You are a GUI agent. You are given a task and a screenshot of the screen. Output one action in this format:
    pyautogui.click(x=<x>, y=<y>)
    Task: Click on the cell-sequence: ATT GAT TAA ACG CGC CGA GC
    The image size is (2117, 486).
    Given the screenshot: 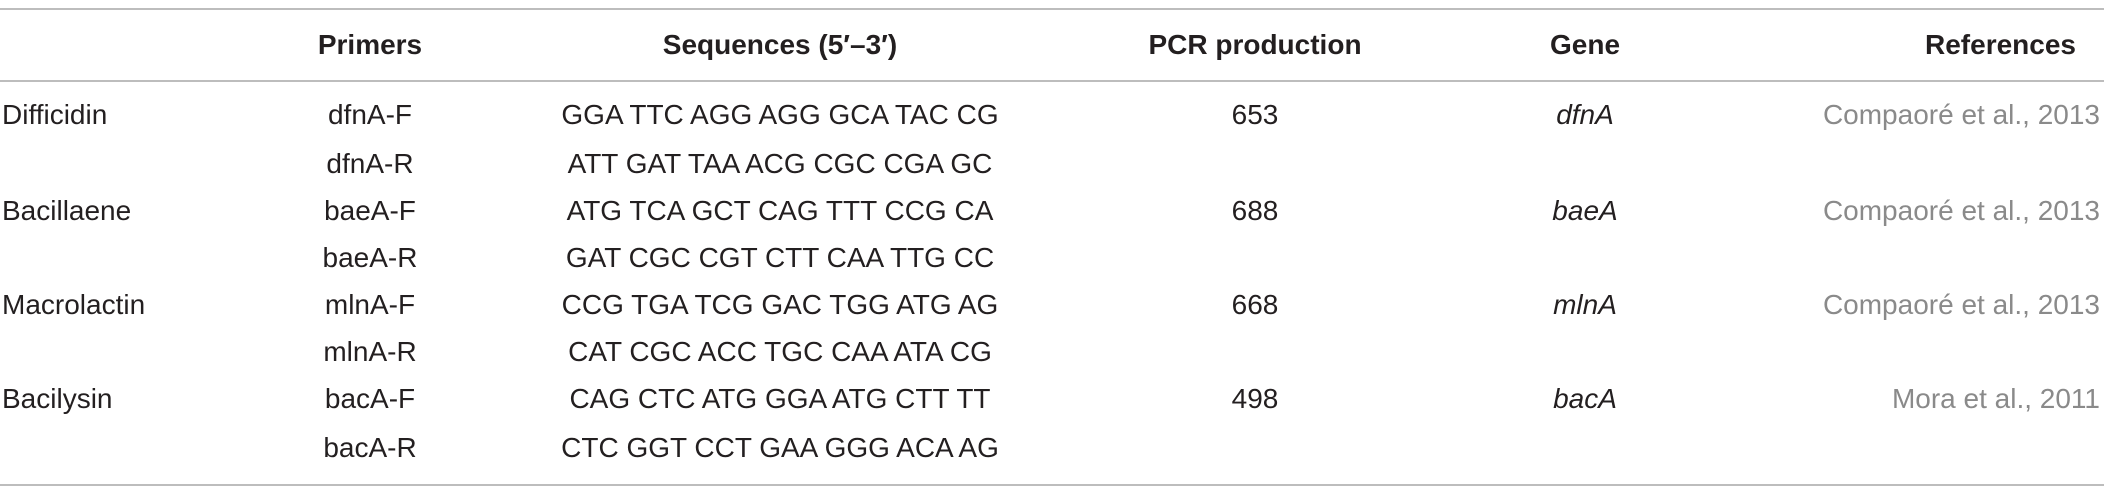 What is the action you would take?
    pyautogui.click(x=780, y=163)
    